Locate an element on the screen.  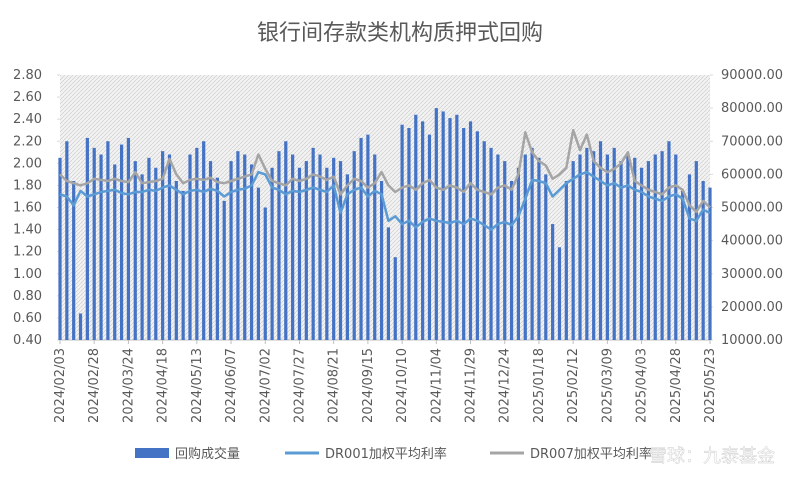
x-tick-label: 2024/12/24 is located at coordinates (505, 385).